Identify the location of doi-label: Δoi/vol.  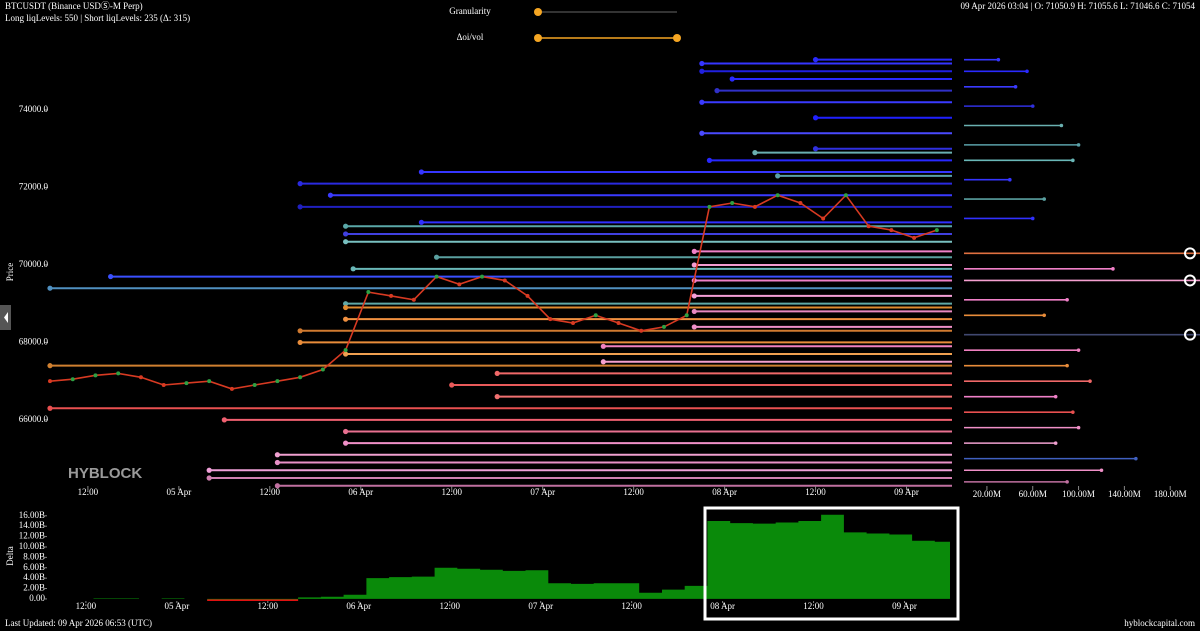
(470, 37).